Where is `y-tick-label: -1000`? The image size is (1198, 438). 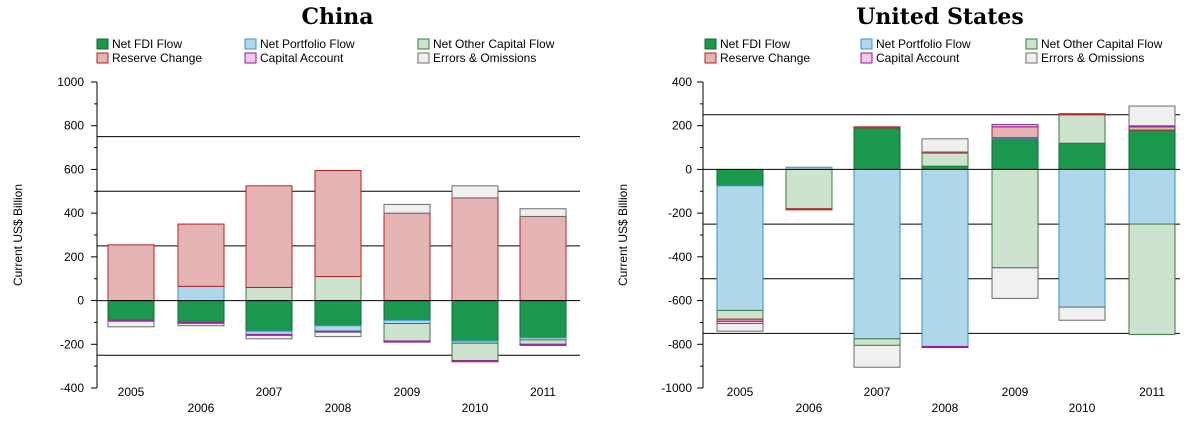 y-tick-label: -1000 is located at coordinates (676, 388).